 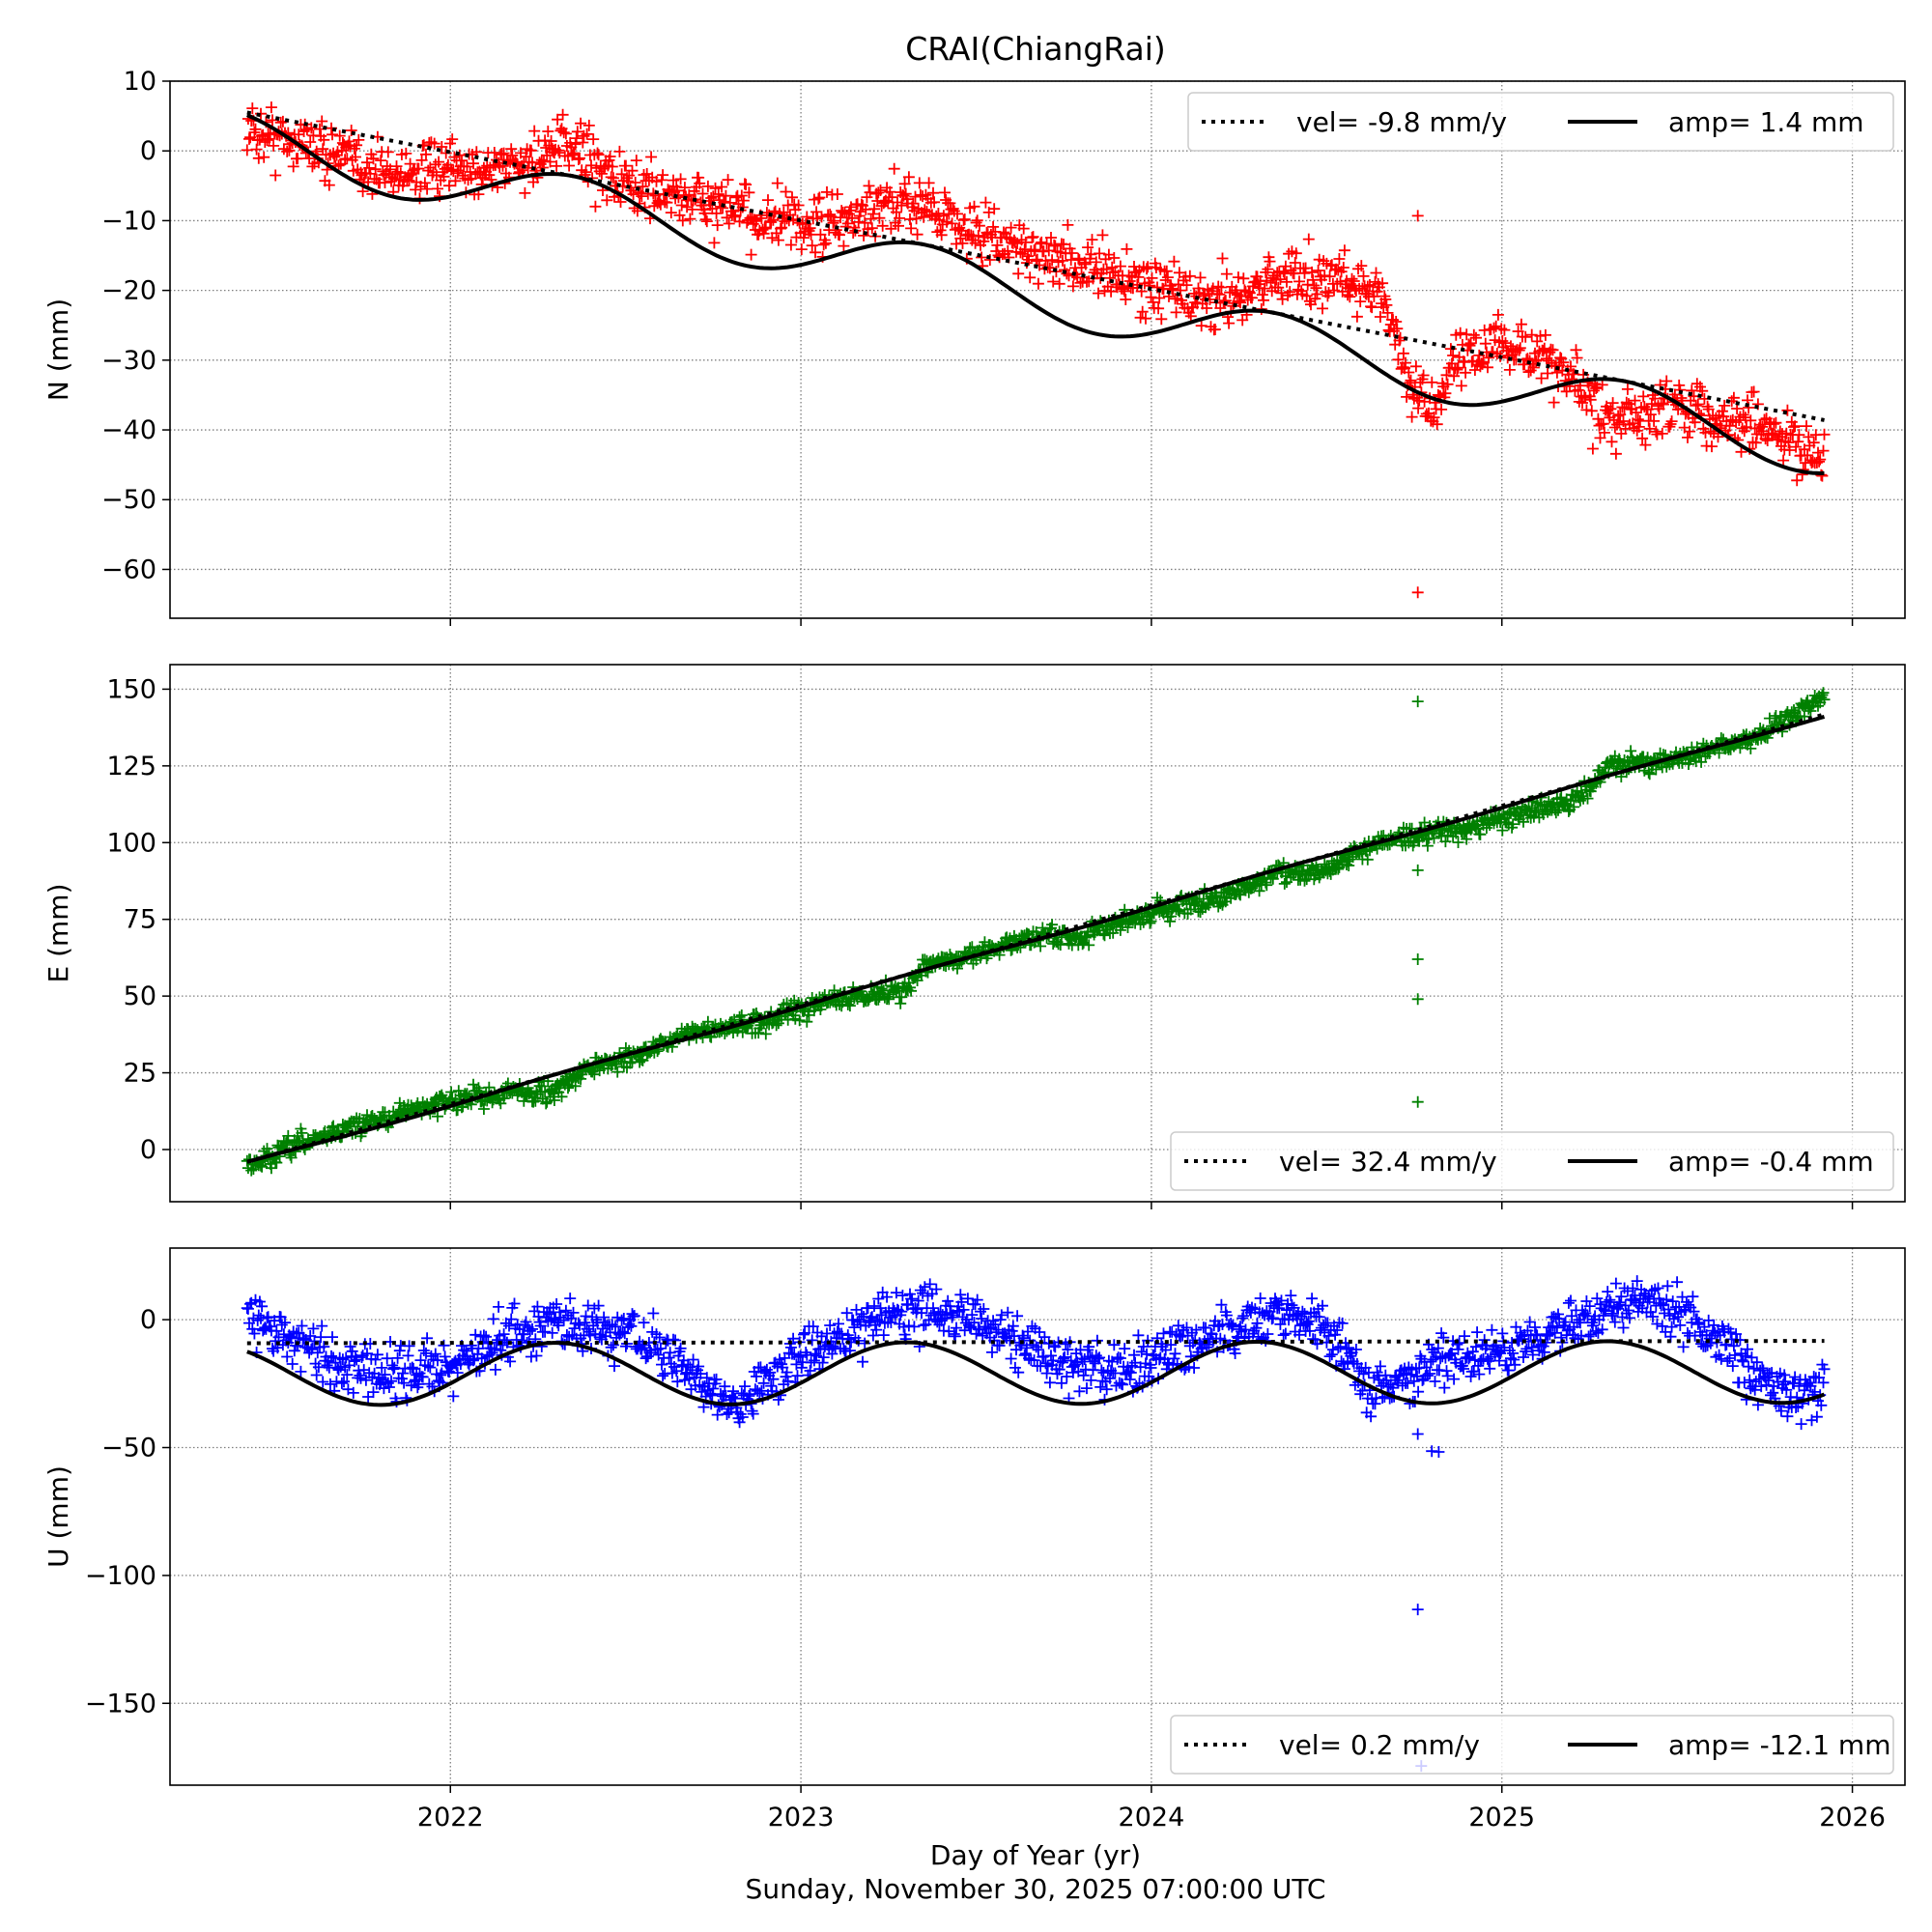 I want to click on legend: vel= 0.2 mm/y amp= -12.1 mm, so click(x=1532, y=1745).